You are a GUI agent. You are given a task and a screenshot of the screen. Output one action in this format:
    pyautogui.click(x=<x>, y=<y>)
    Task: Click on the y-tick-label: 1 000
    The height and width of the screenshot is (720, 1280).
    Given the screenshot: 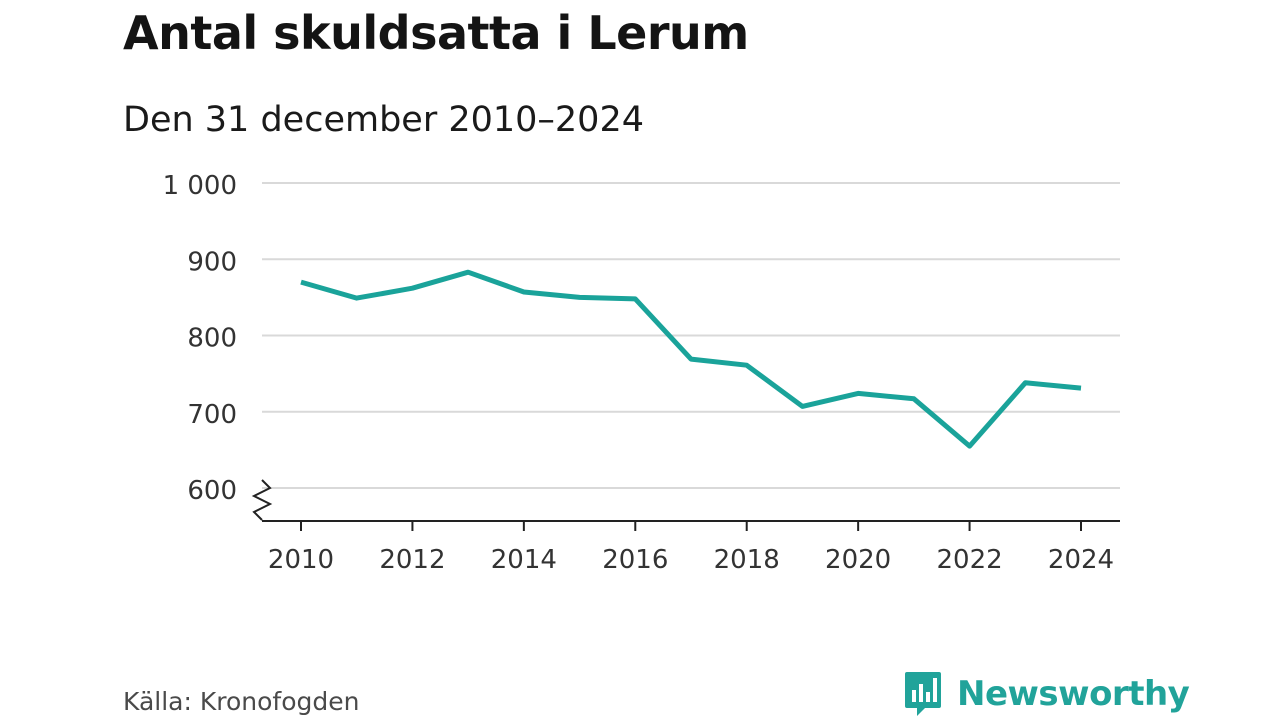 What is the action you would take?
    pyautogui.click(x=200, y=186)
    